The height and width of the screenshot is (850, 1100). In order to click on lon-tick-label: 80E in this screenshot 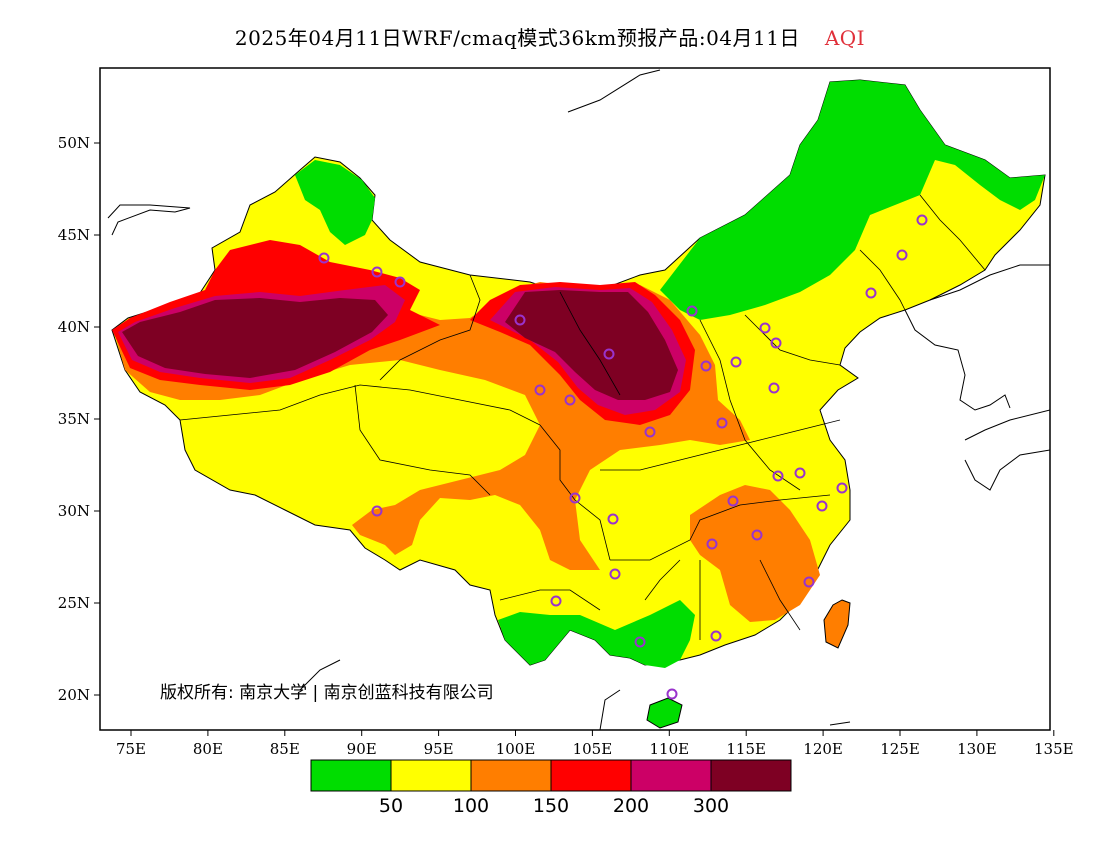, I will do `click(208, 749)`.